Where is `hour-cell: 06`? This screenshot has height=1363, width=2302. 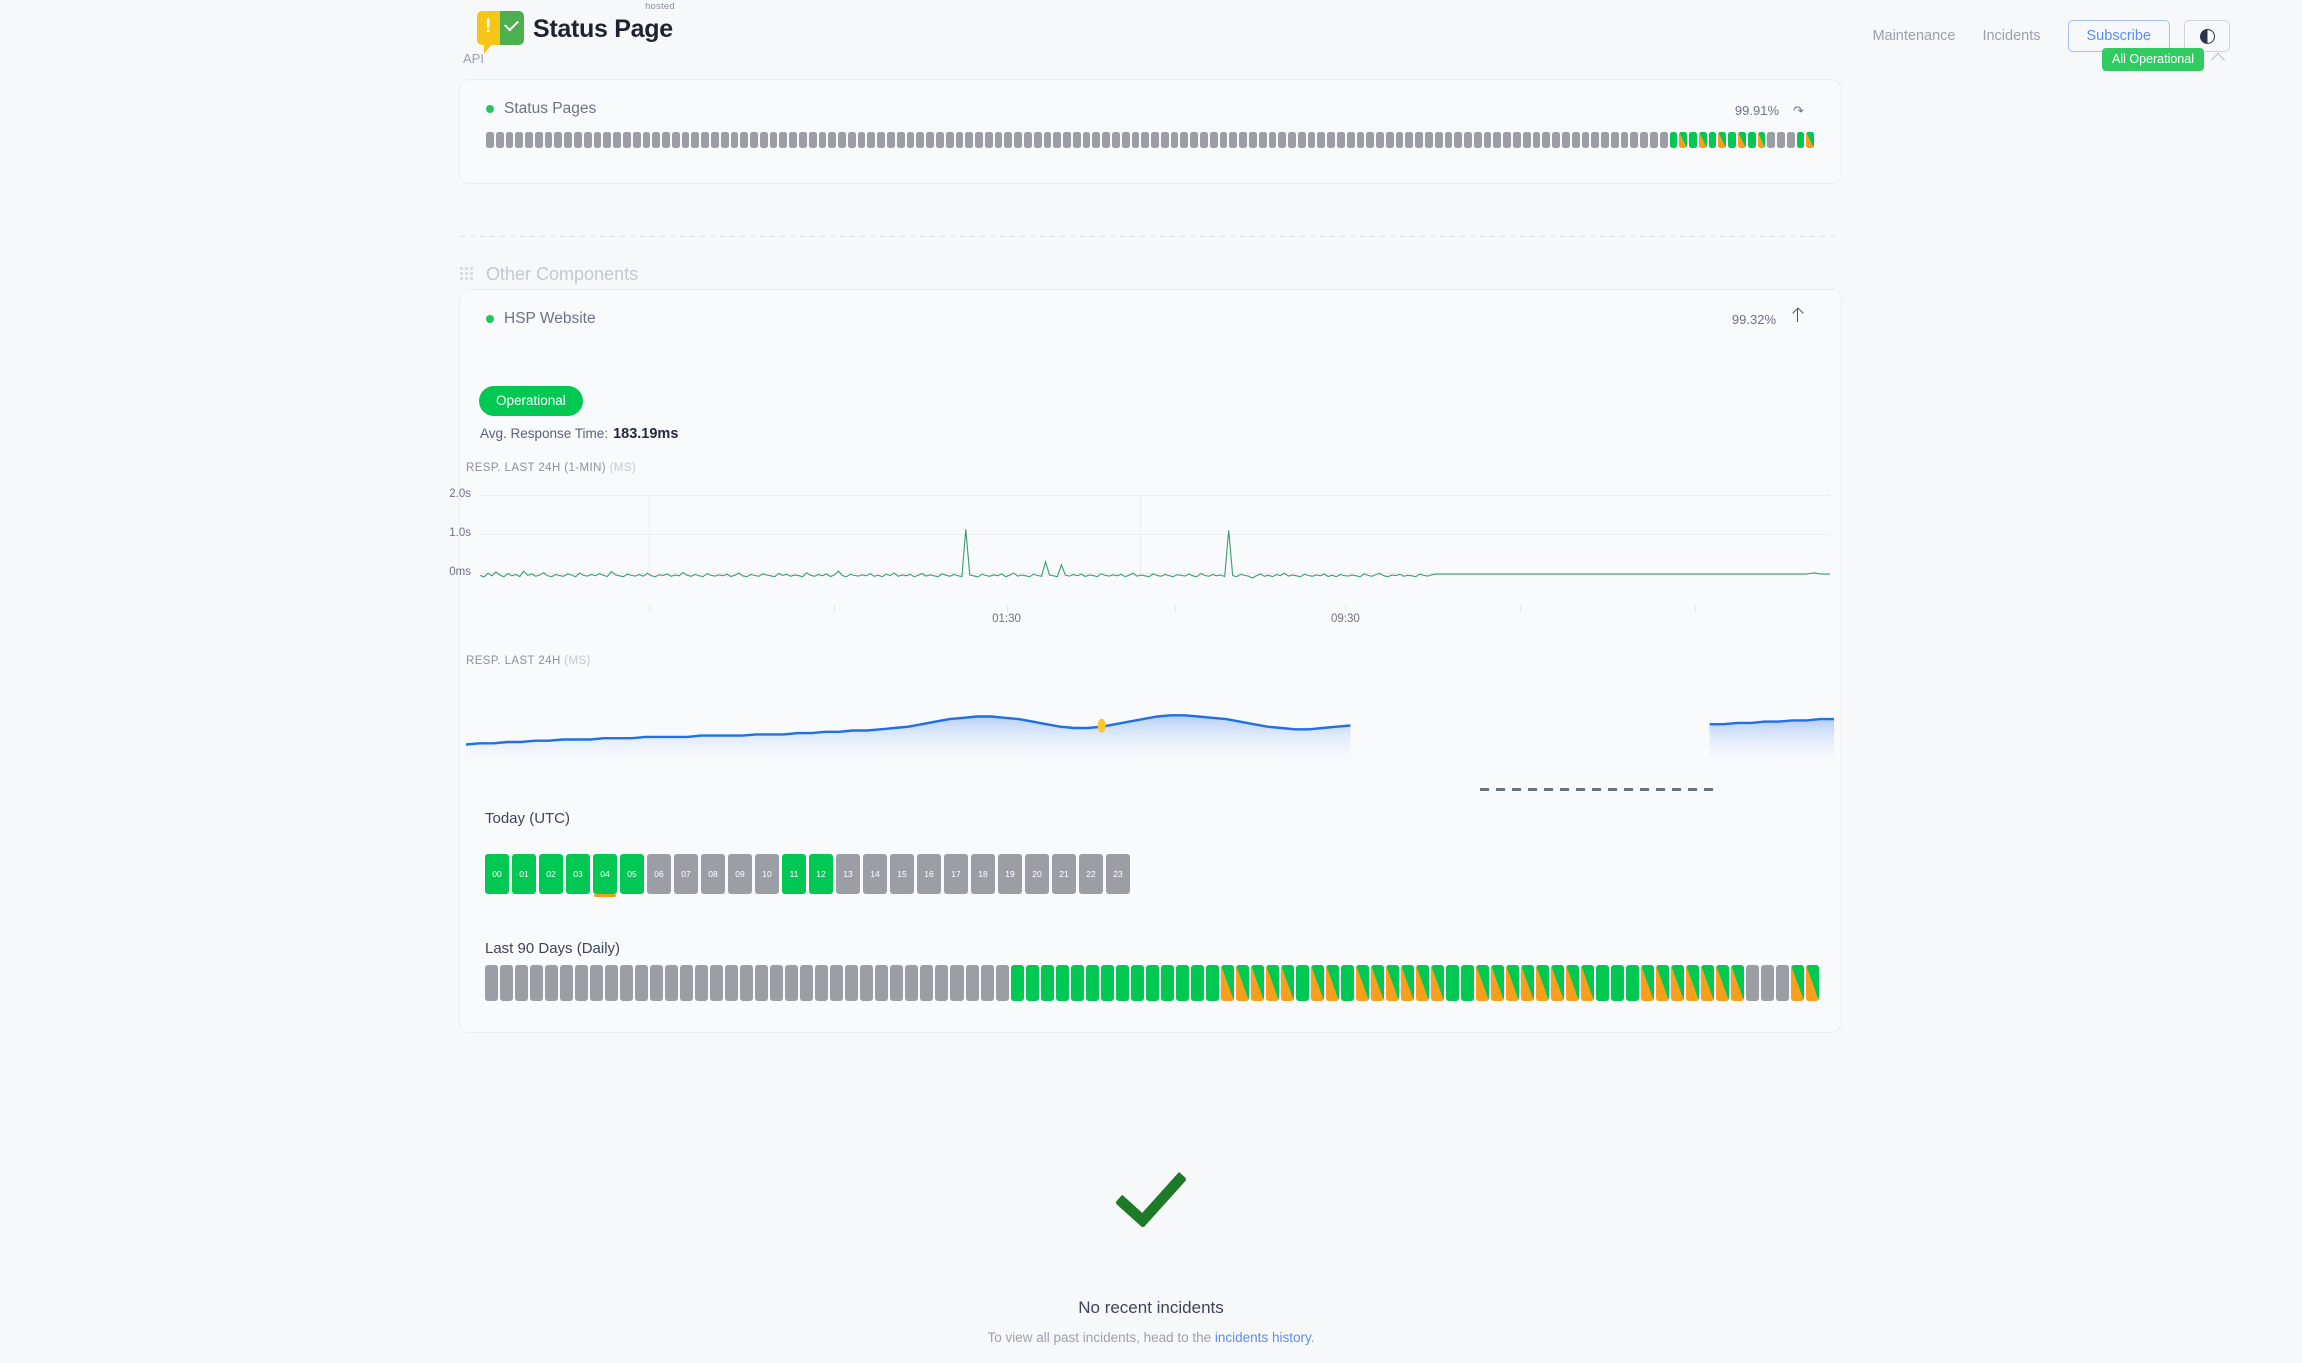 hour-cell: 06 is located at coordinates (659, 874).